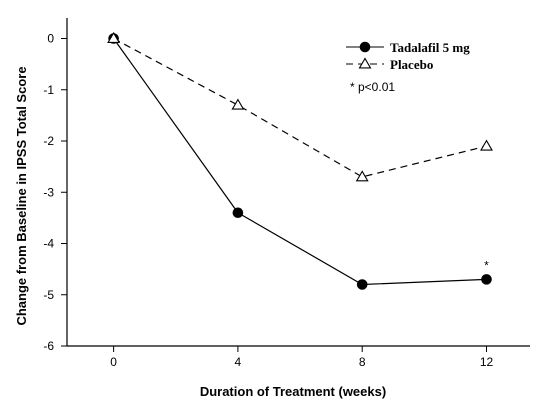 This screenshot has height=415, width=555. Describe the element at coordinates (48, 244) in the screenshot. I see `y-tick-label: -4` at that location.